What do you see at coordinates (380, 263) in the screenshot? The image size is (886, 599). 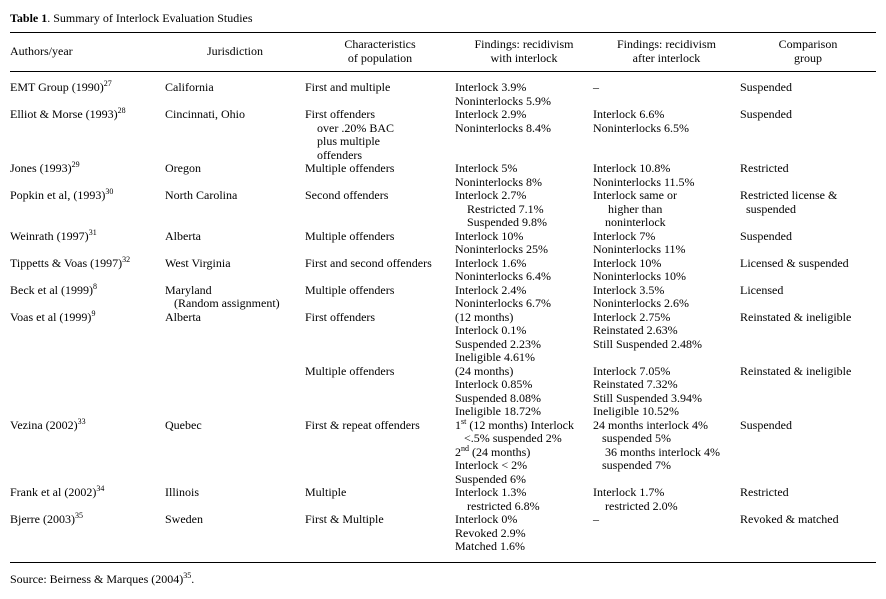 I see `population-cell: First and second offenders` at bounding box center [380, 263].